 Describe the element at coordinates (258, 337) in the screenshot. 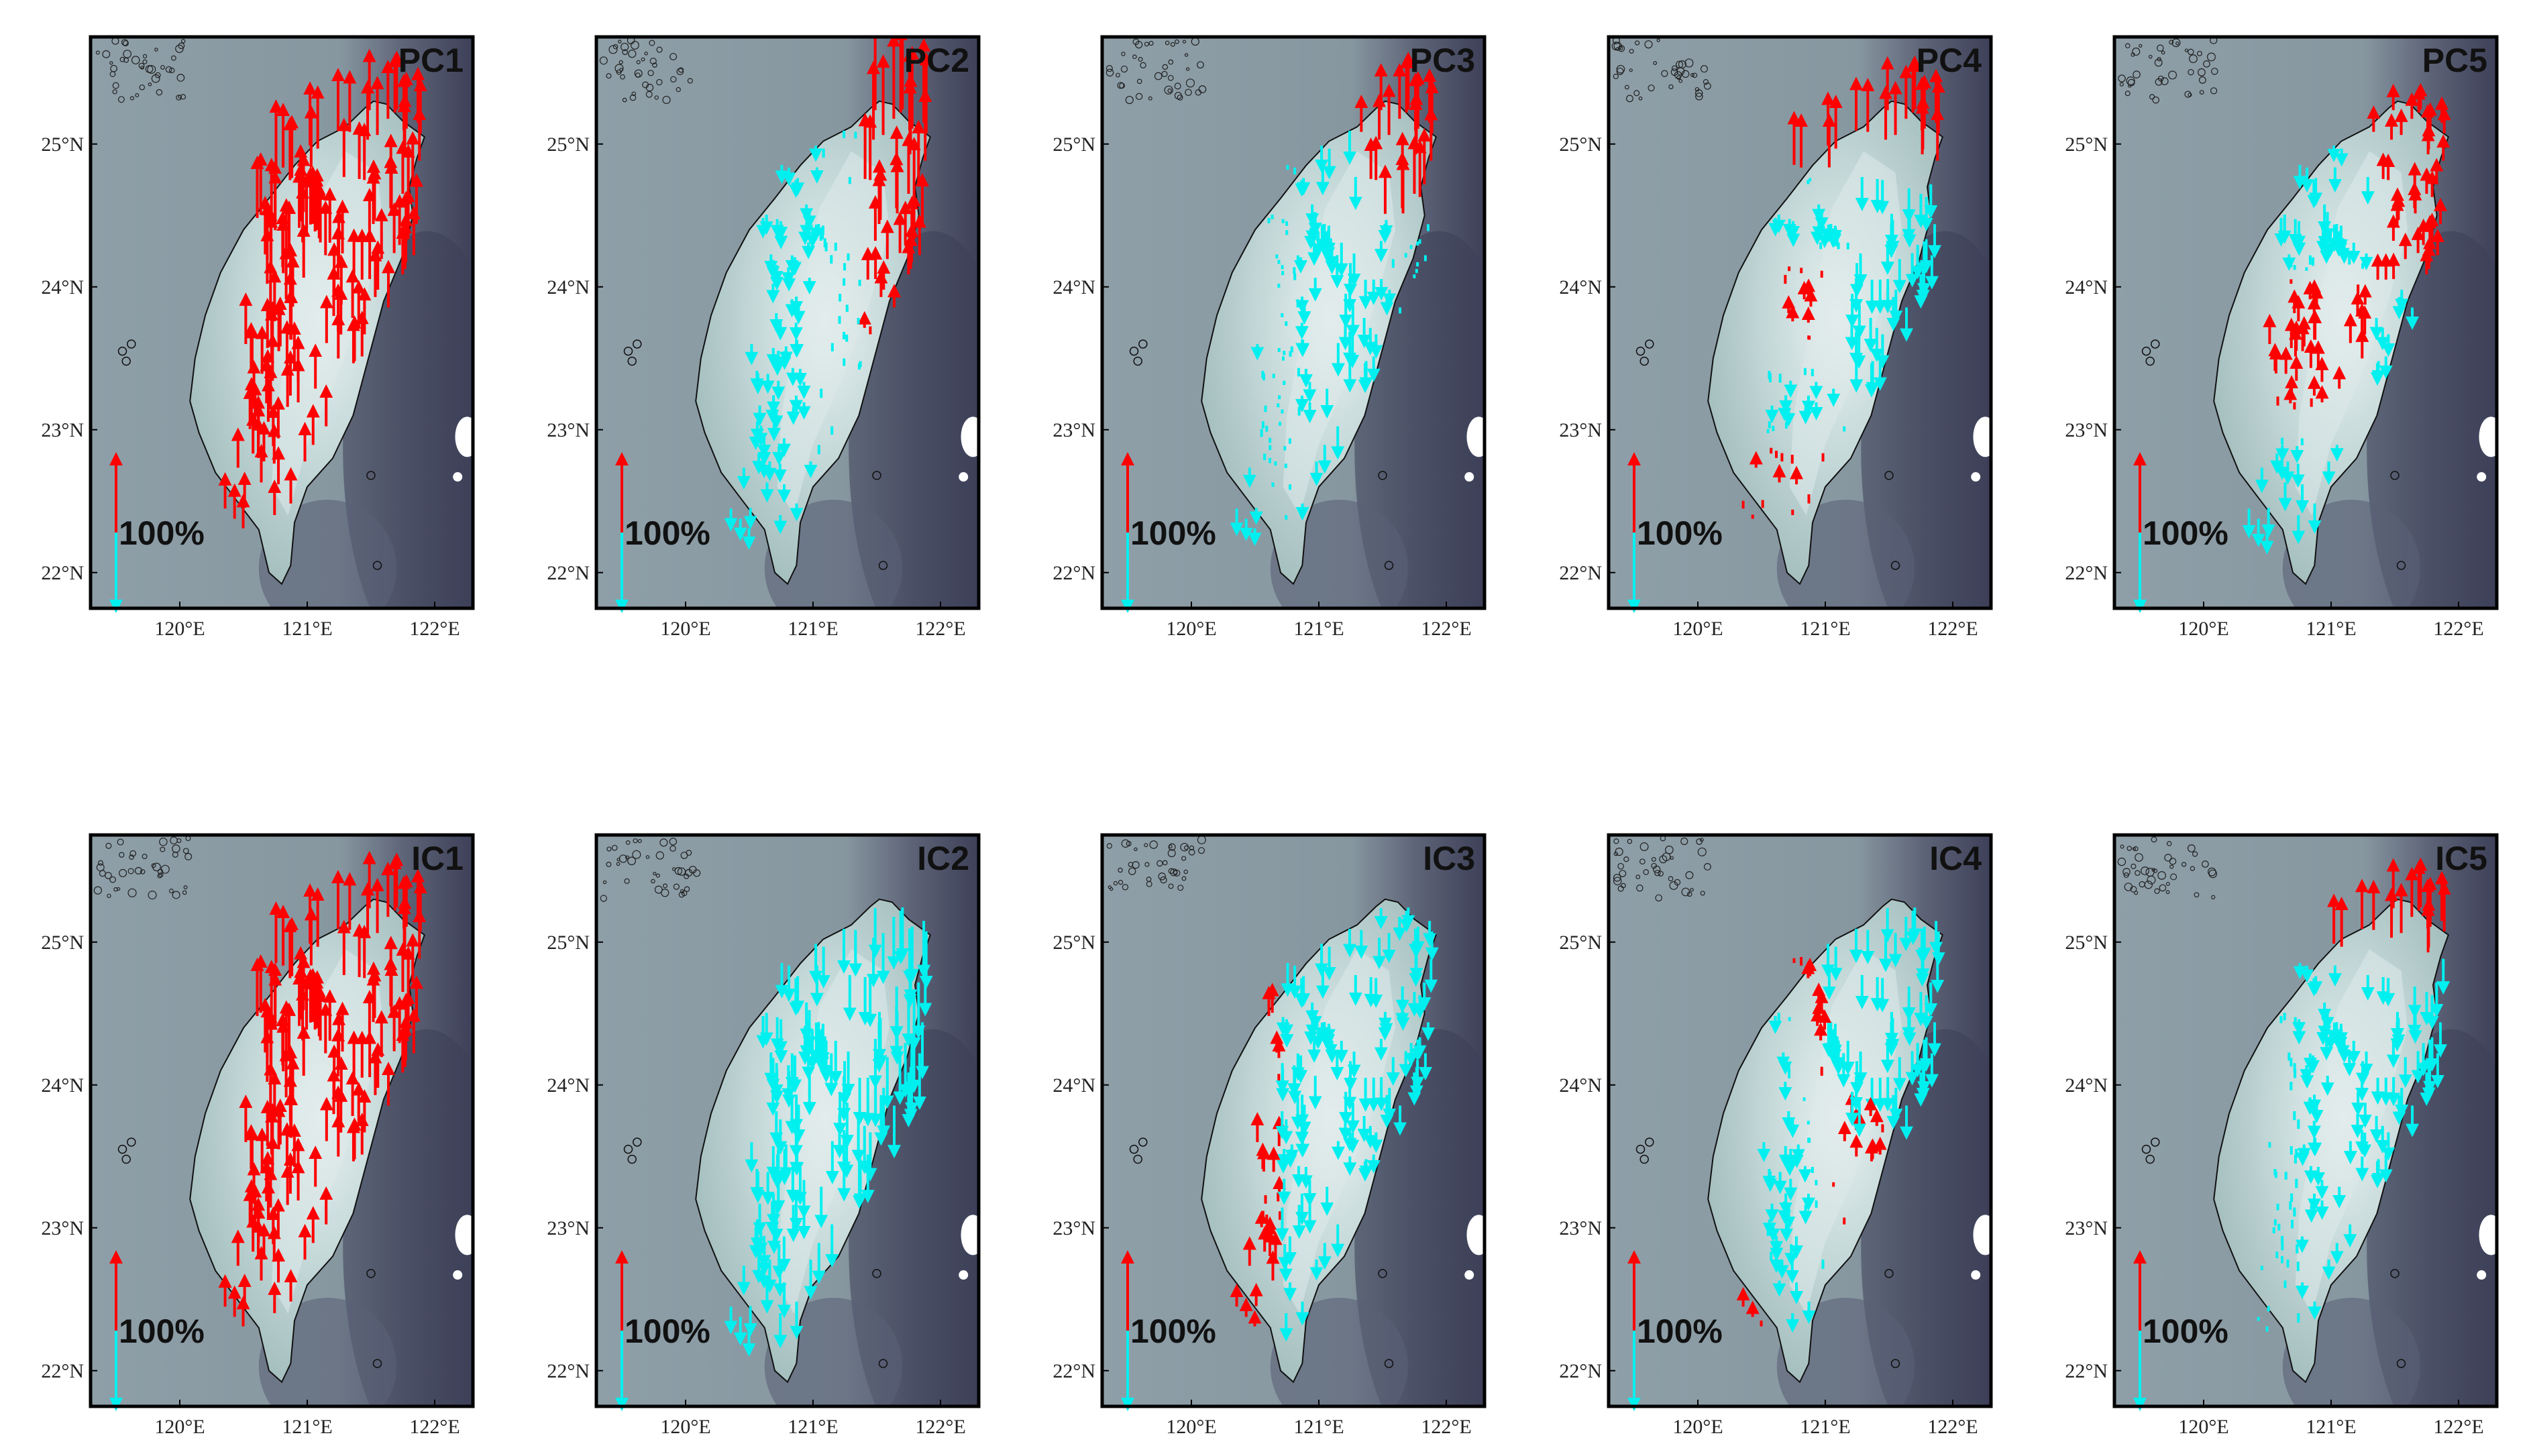

I see `map-panel-pc1: 100% PC1 120°E 121°E 122°E 25°N 24°N 23°N 22°N` at that location.